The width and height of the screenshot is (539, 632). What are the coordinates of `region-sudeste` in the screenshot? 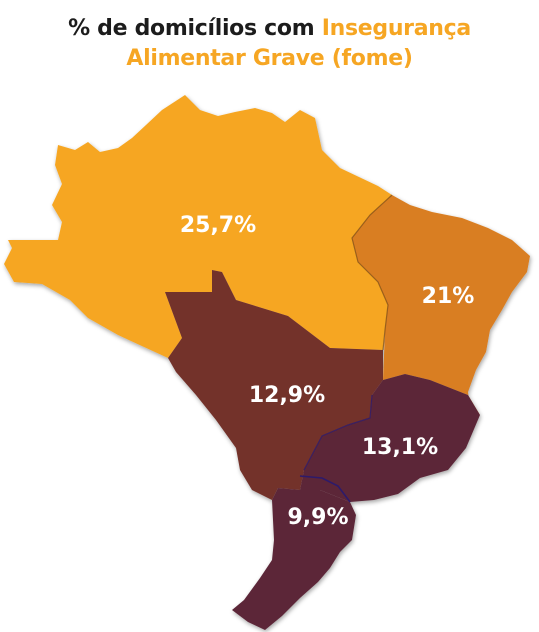 It's located at (390, 438).